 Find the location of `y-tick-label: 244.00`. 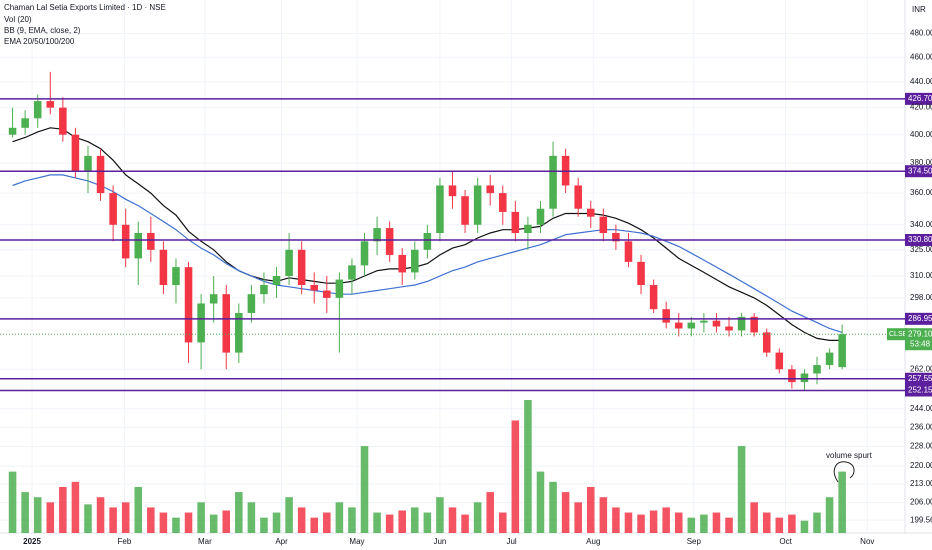

y-tick-label: 244.00 is located at coordinates (921, 408).